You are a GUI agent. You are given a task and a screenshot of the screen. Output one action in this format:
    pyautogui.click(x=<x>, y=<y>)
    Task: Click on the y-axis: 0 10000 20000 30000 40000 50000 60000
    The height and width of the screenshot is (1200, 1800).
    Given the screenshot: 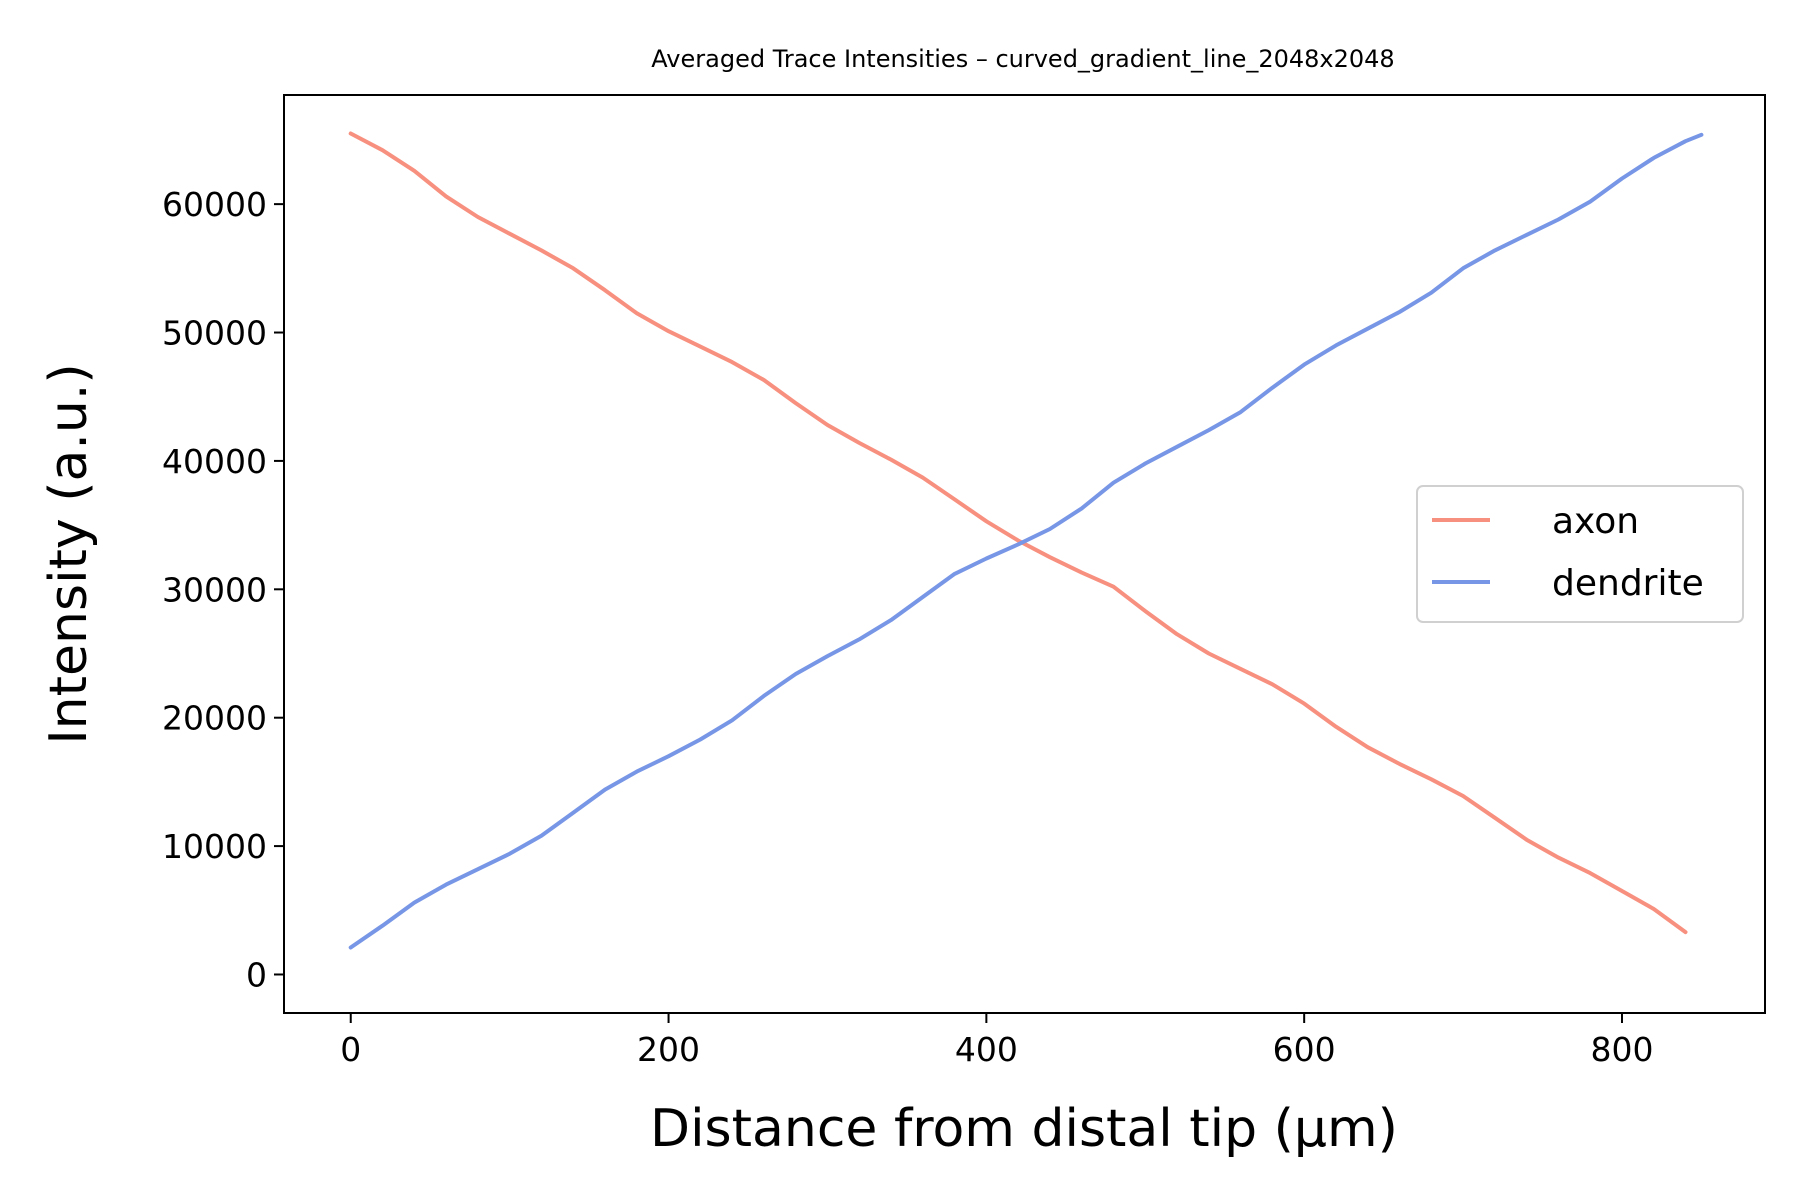 What is the action you would take?
    pyautogui.click(x=223, y=589)
    